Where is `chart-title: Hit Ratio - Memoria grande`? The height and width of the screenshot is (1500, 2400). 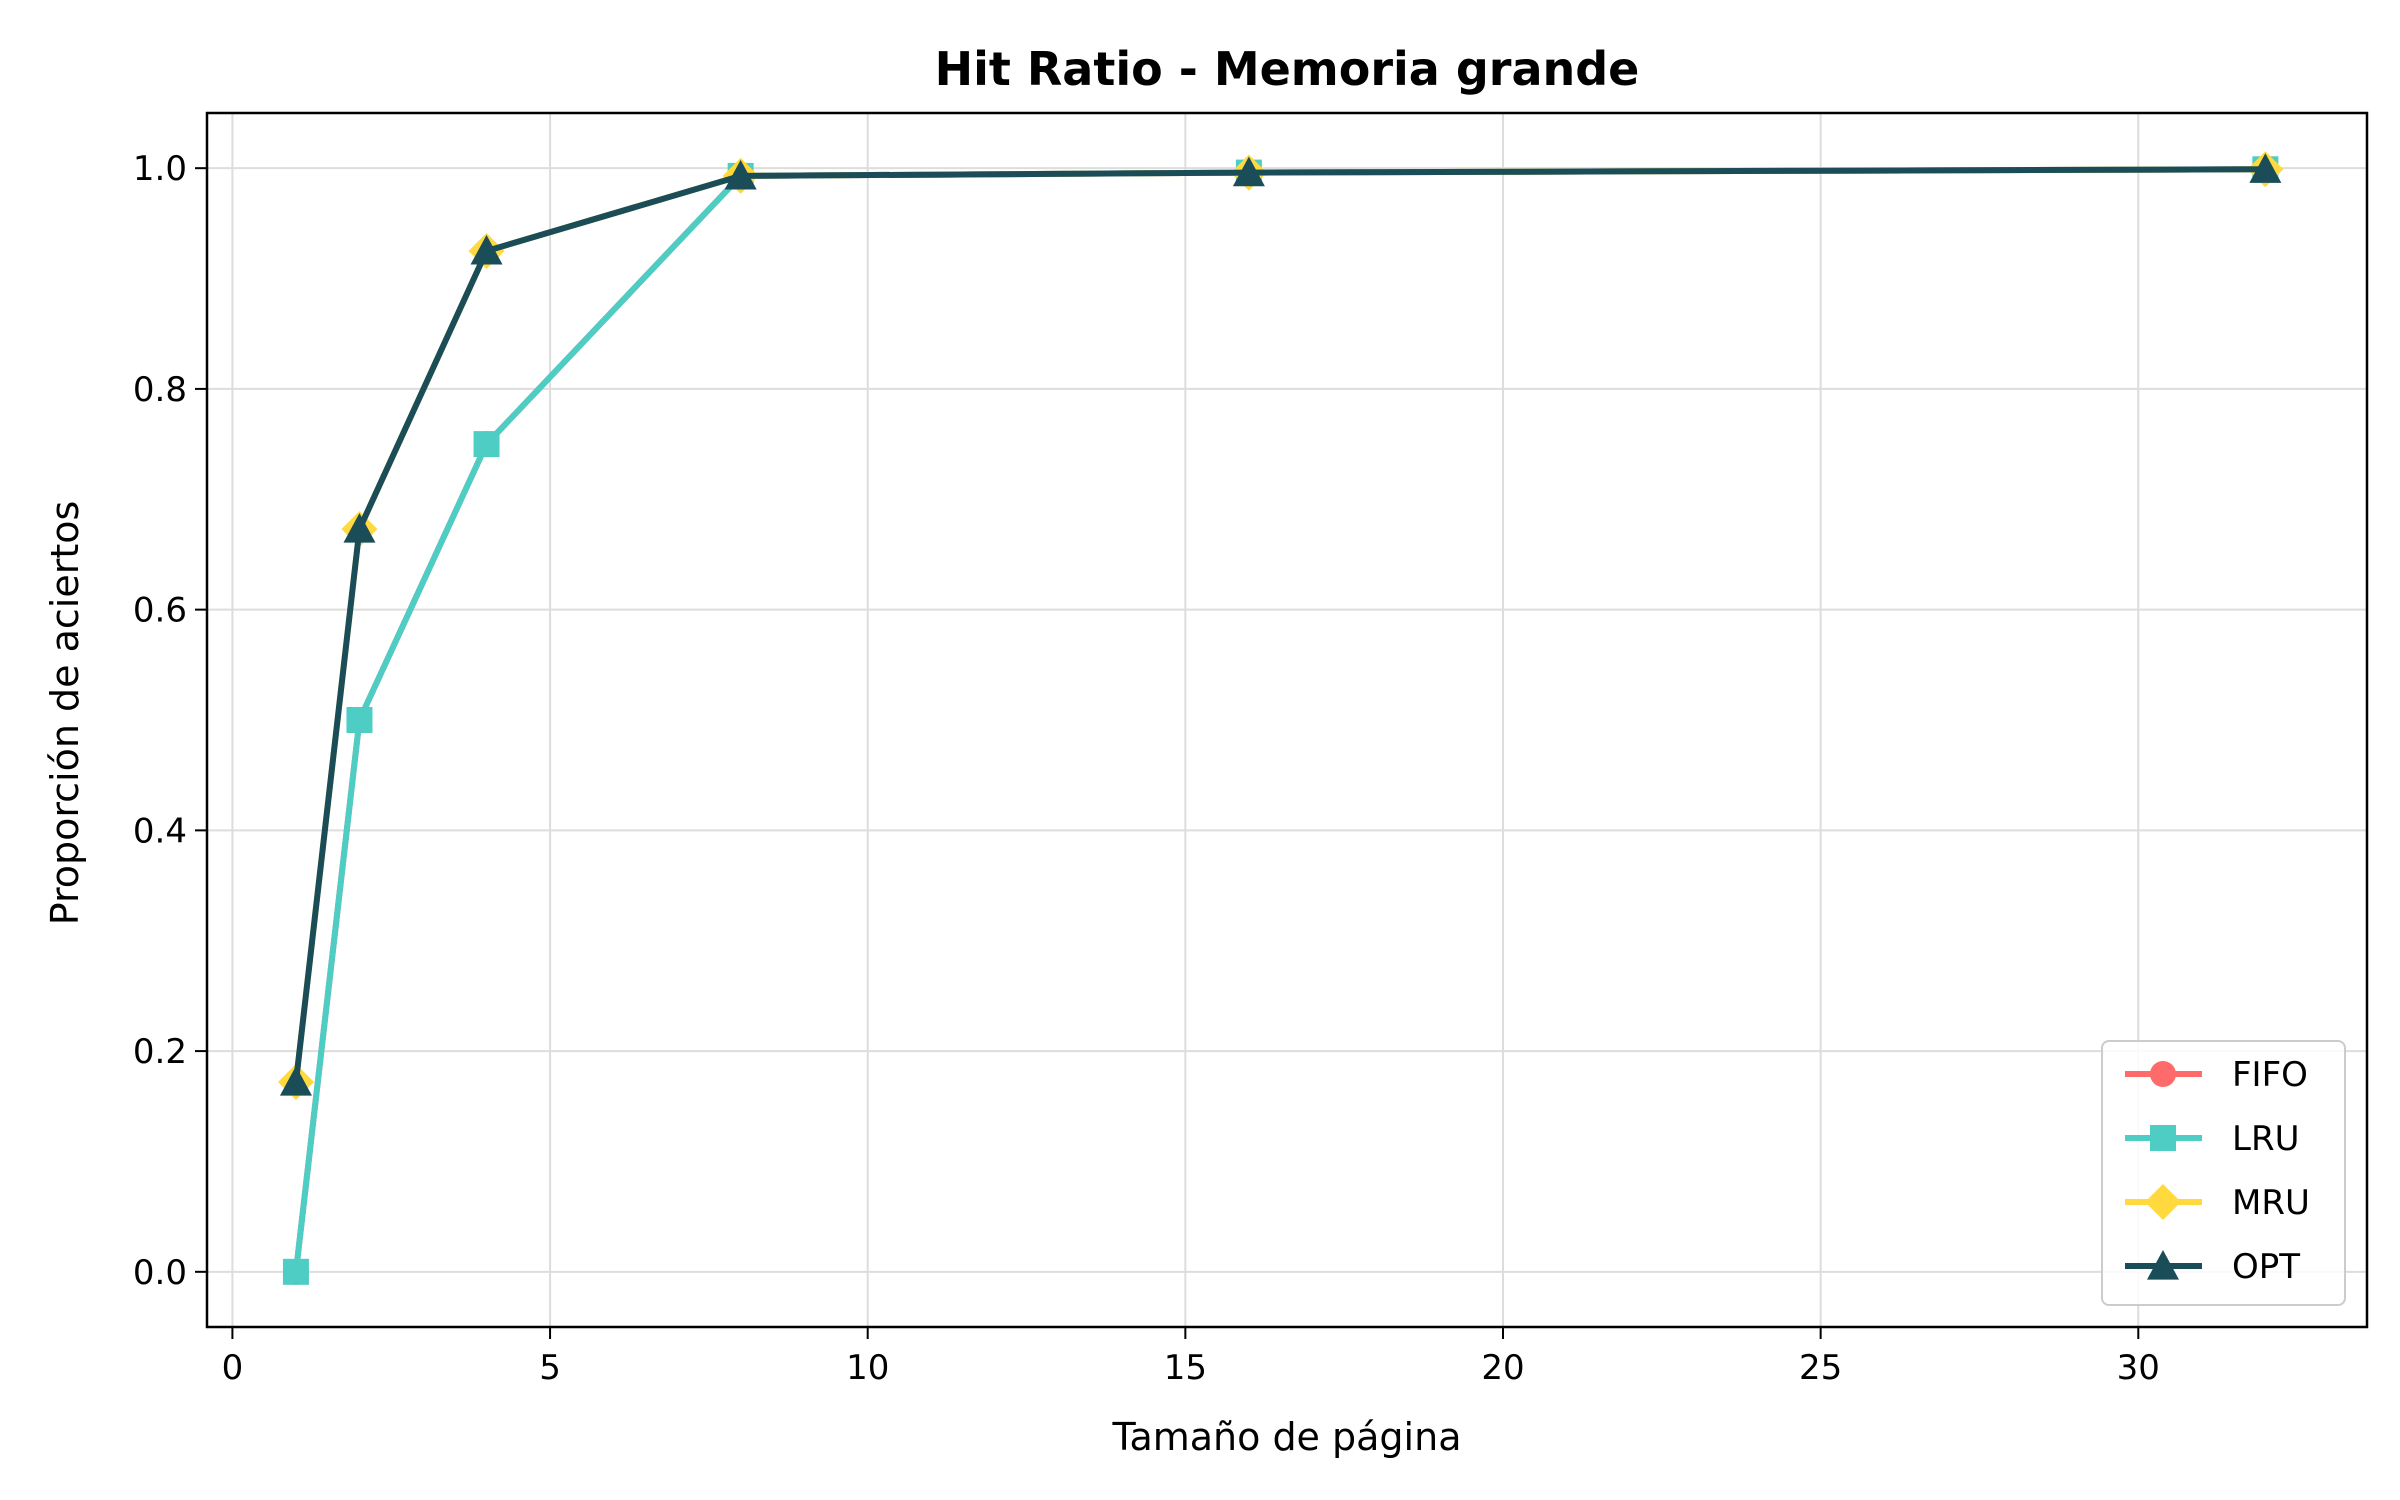 chart-title: Hit Ratio - Memoria grande is located at coordinates (1287, 69).